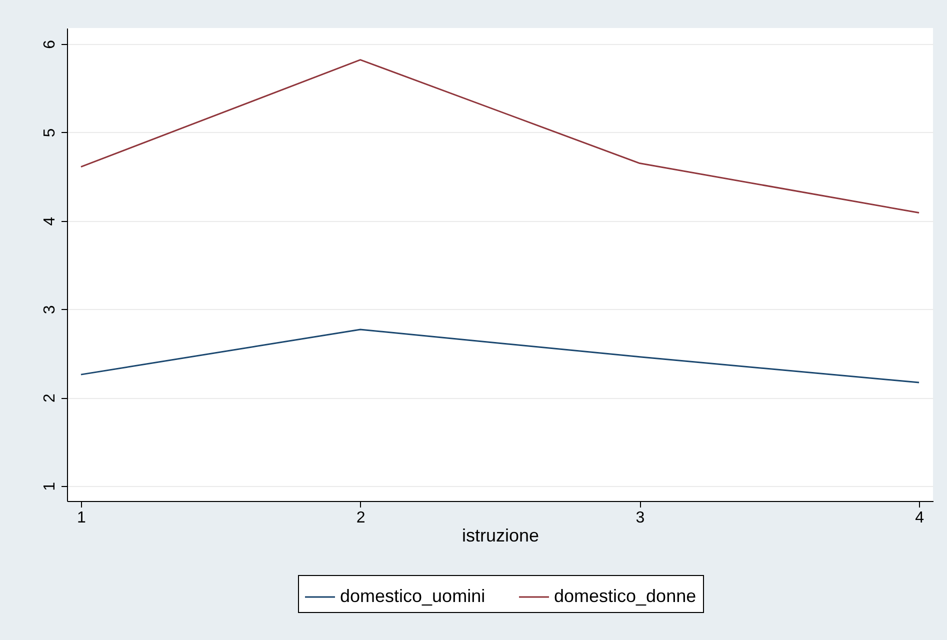  What do you see at coordinates (81, 518) in the screenshot?
I see `x-tick-label: 1` at bounding box center [81, 518].